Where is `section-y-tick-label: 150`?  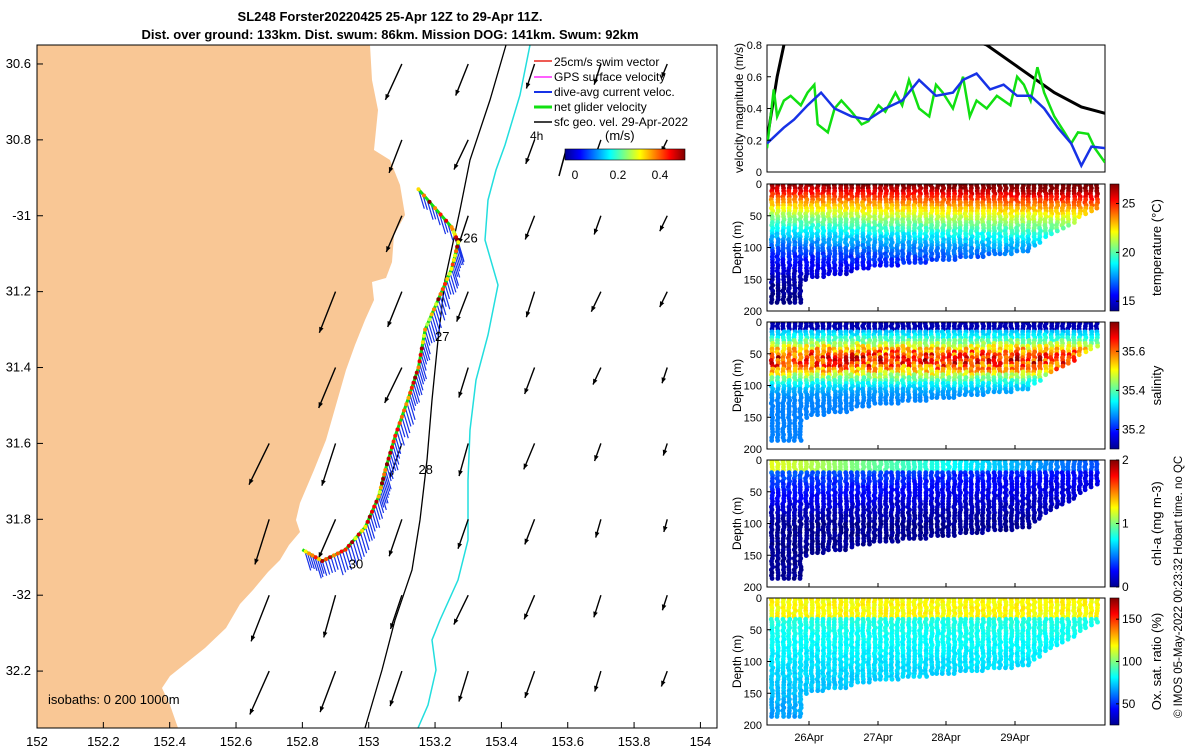
section-y-tick-label: 150 is located at coordinates (753, 280).